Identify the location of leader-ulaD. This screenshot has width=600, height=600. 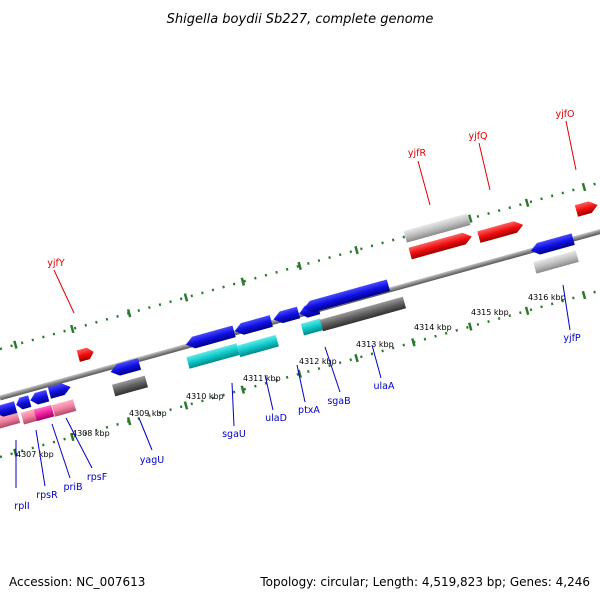
(269, 392).